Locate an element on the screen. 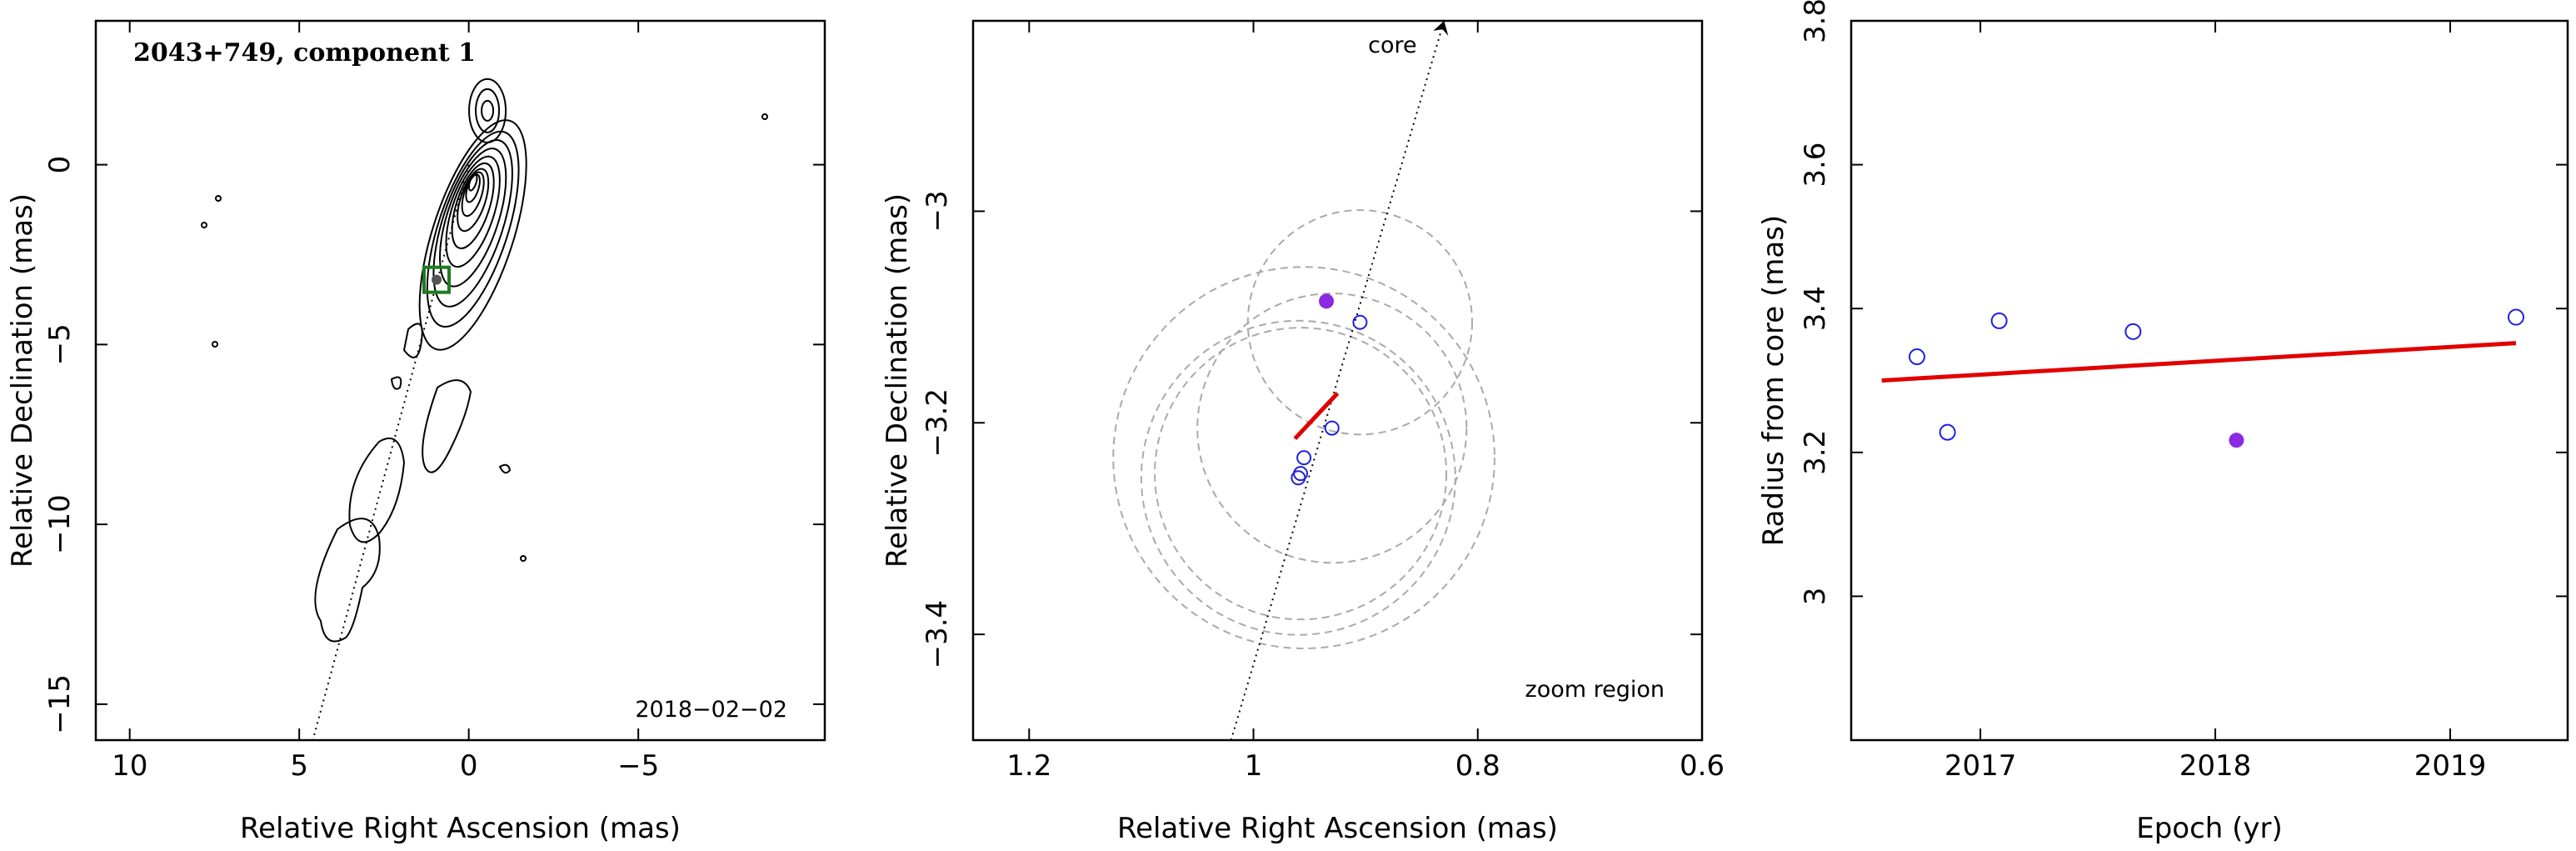 The width and height of the screenshot is (2576, 851). y-tick-label: −5 is located at coordinates (60, 344).